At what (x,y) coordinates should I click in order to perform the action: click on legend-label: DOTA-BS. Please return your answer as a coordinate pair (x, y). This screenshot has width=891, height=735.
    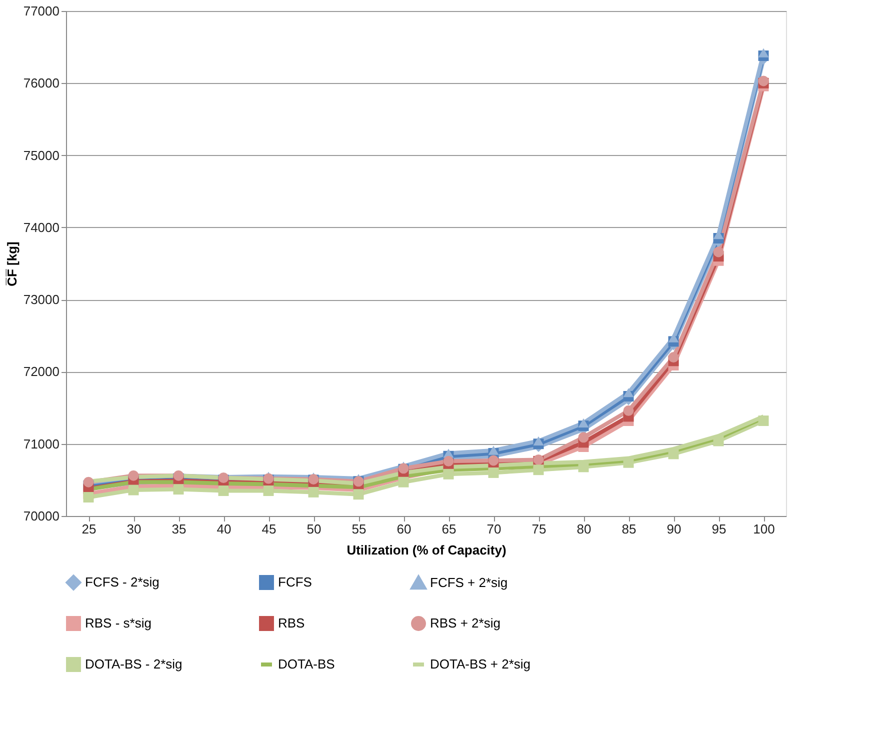
    Looking at the image, I should click on (307, 664).